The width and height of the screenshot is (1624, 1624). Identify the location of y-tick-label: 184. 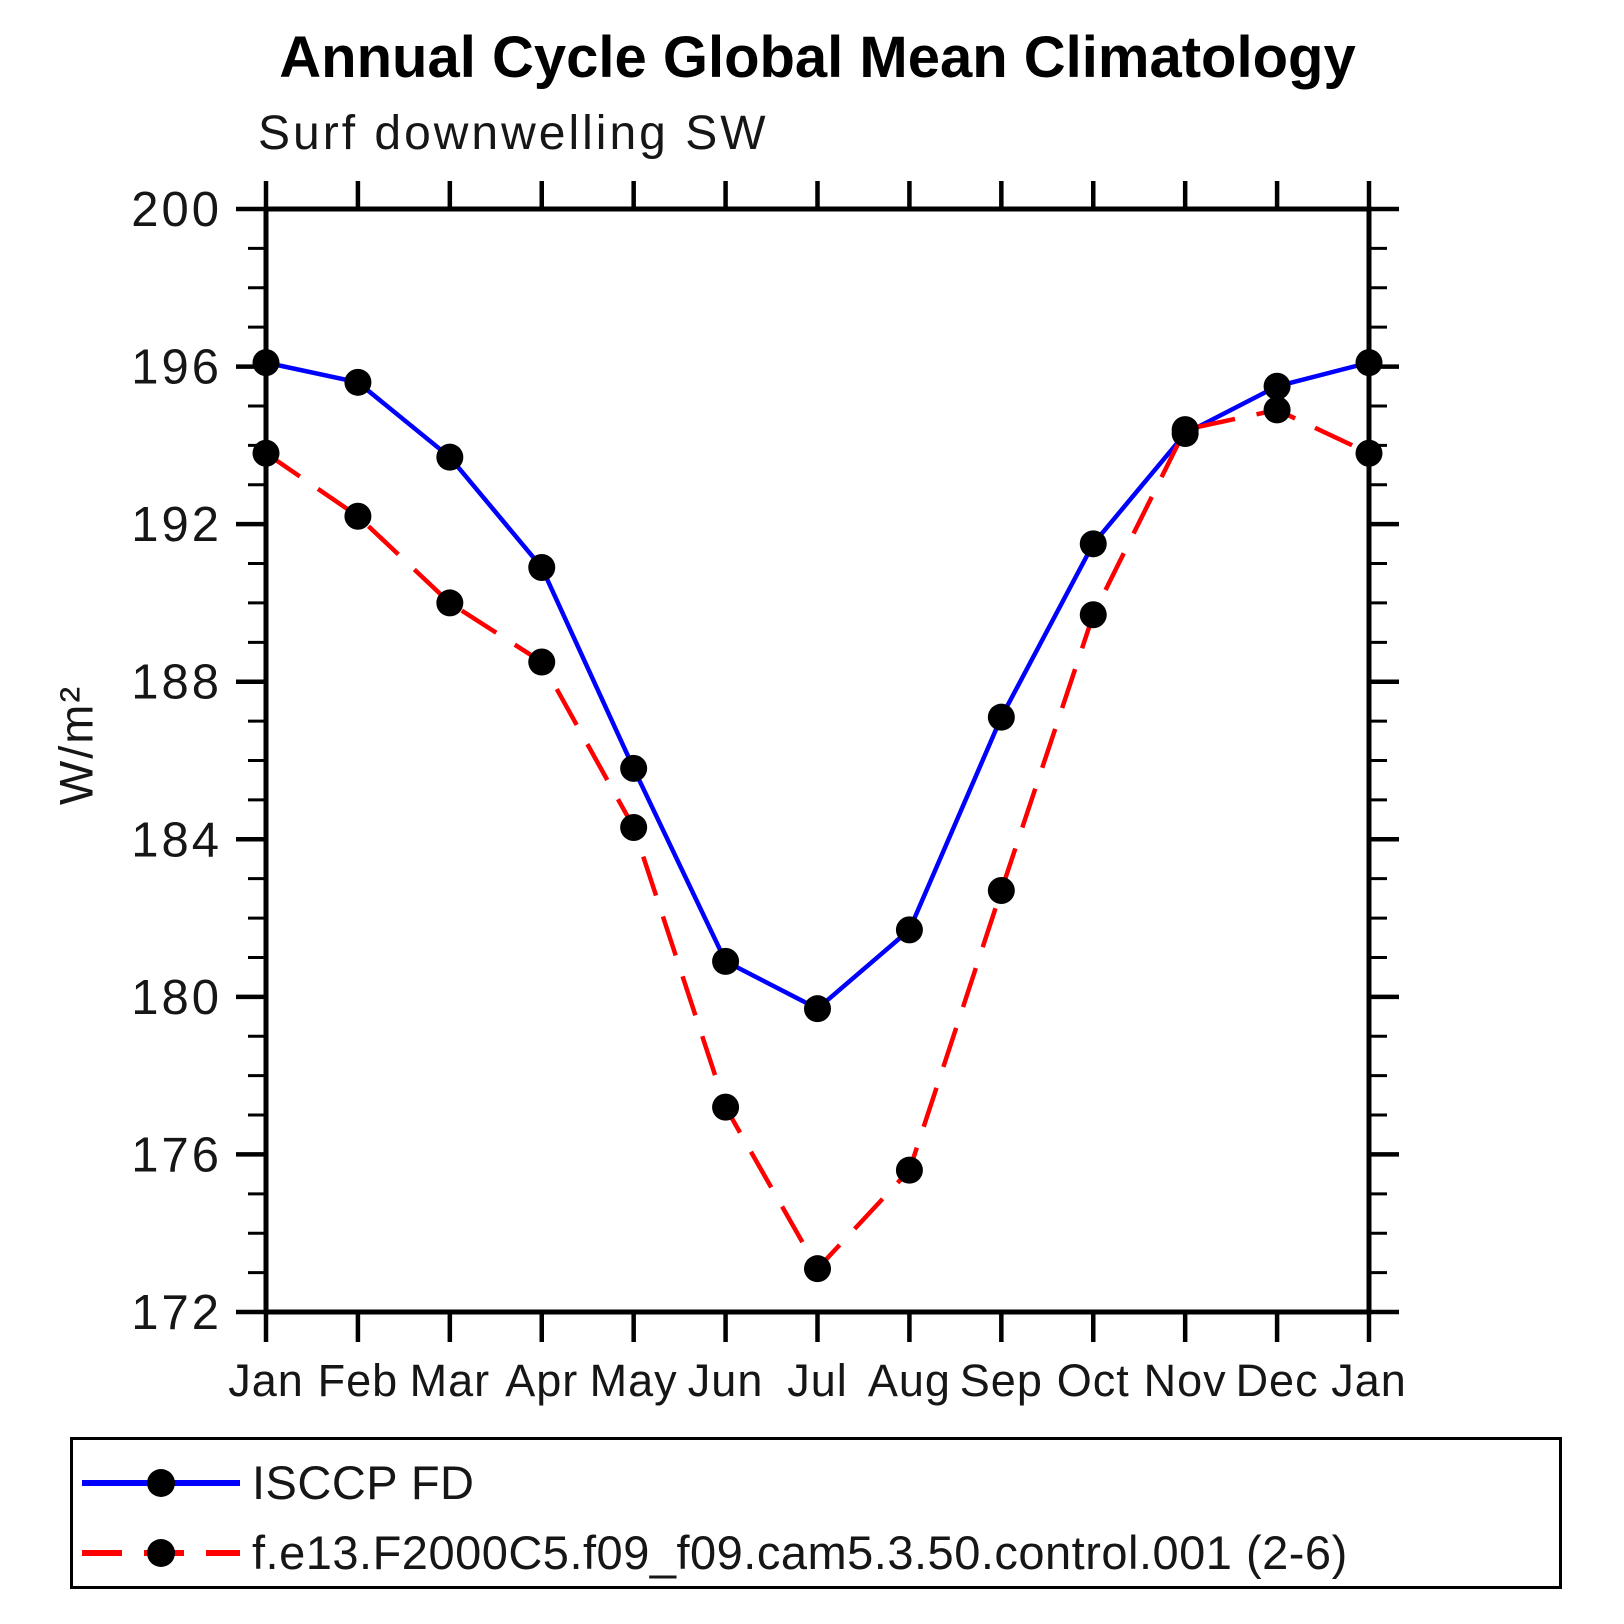
(176, 840).